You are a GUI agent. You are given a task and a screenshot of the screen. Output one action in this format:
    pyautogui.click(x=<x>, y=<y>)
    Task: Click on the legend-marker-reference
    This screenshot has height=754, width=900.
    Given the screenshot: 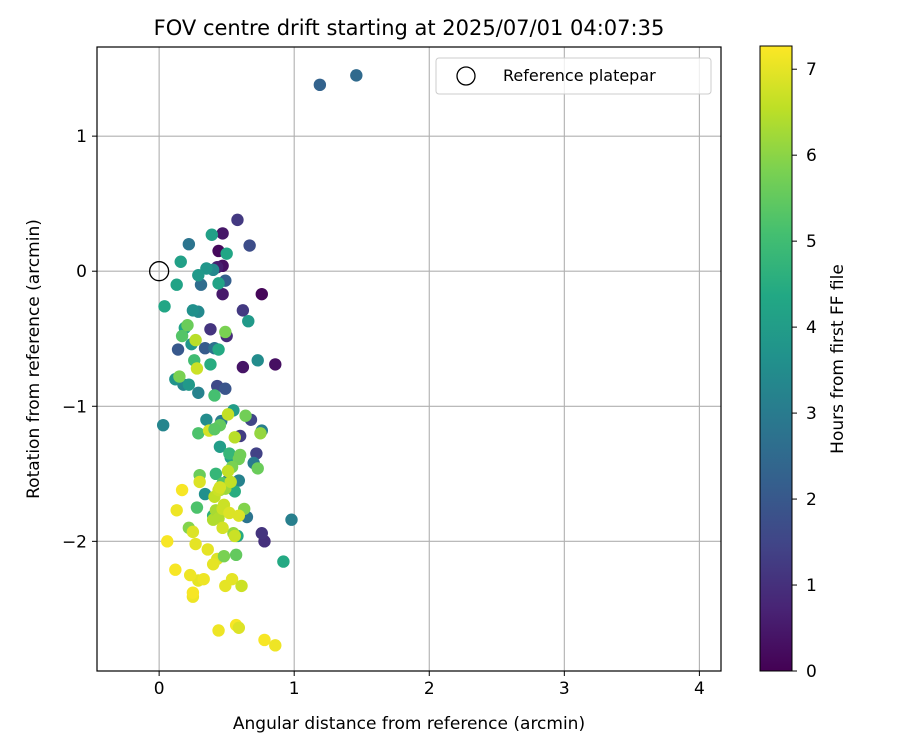 What is the action you would take?
    pyautogui.click(x=466, y=76)
    